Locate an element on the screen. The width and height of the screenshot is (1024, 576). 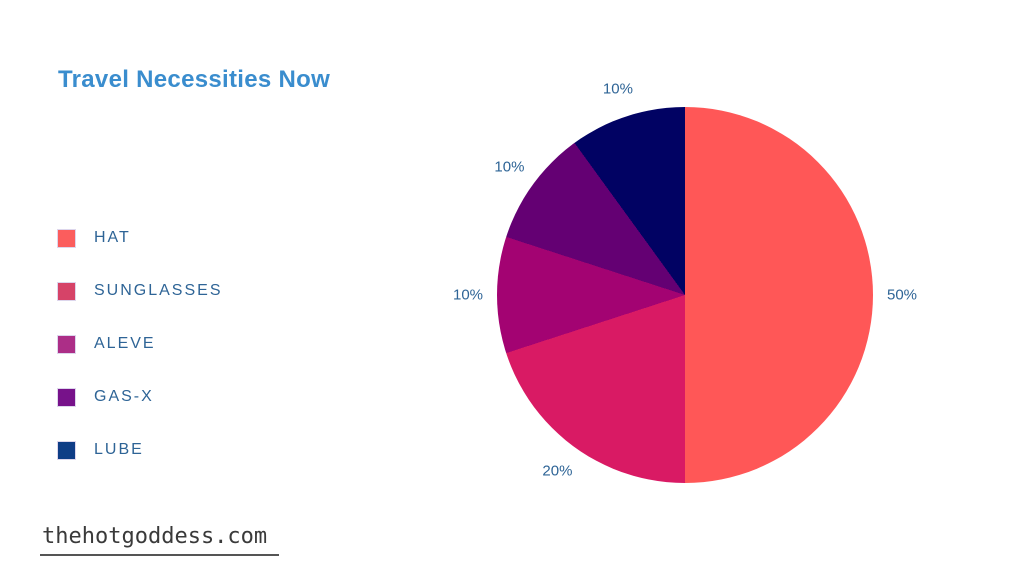
legend-item-label: SUNGLASSES is located at coordinates (158, 290).